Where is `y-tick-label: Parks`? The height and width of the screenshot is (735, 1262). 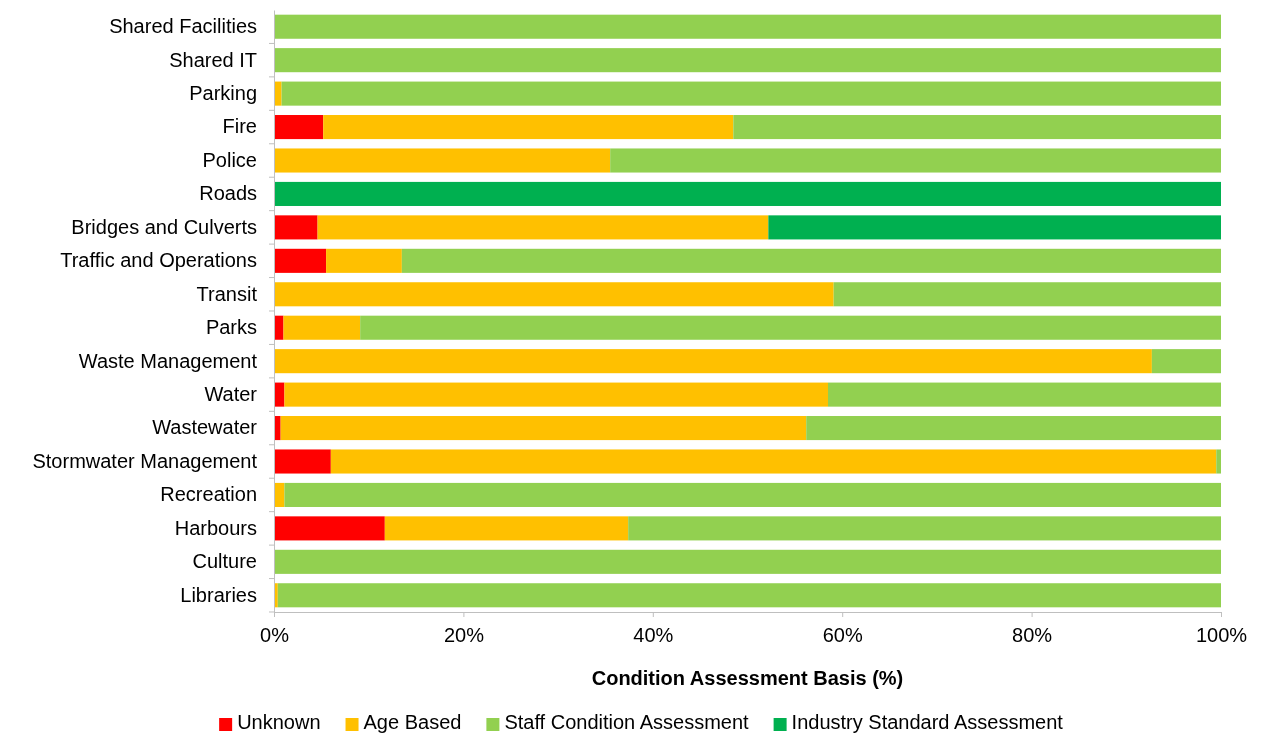 y-tick-label: Parks is located at coordinates (231, 327).